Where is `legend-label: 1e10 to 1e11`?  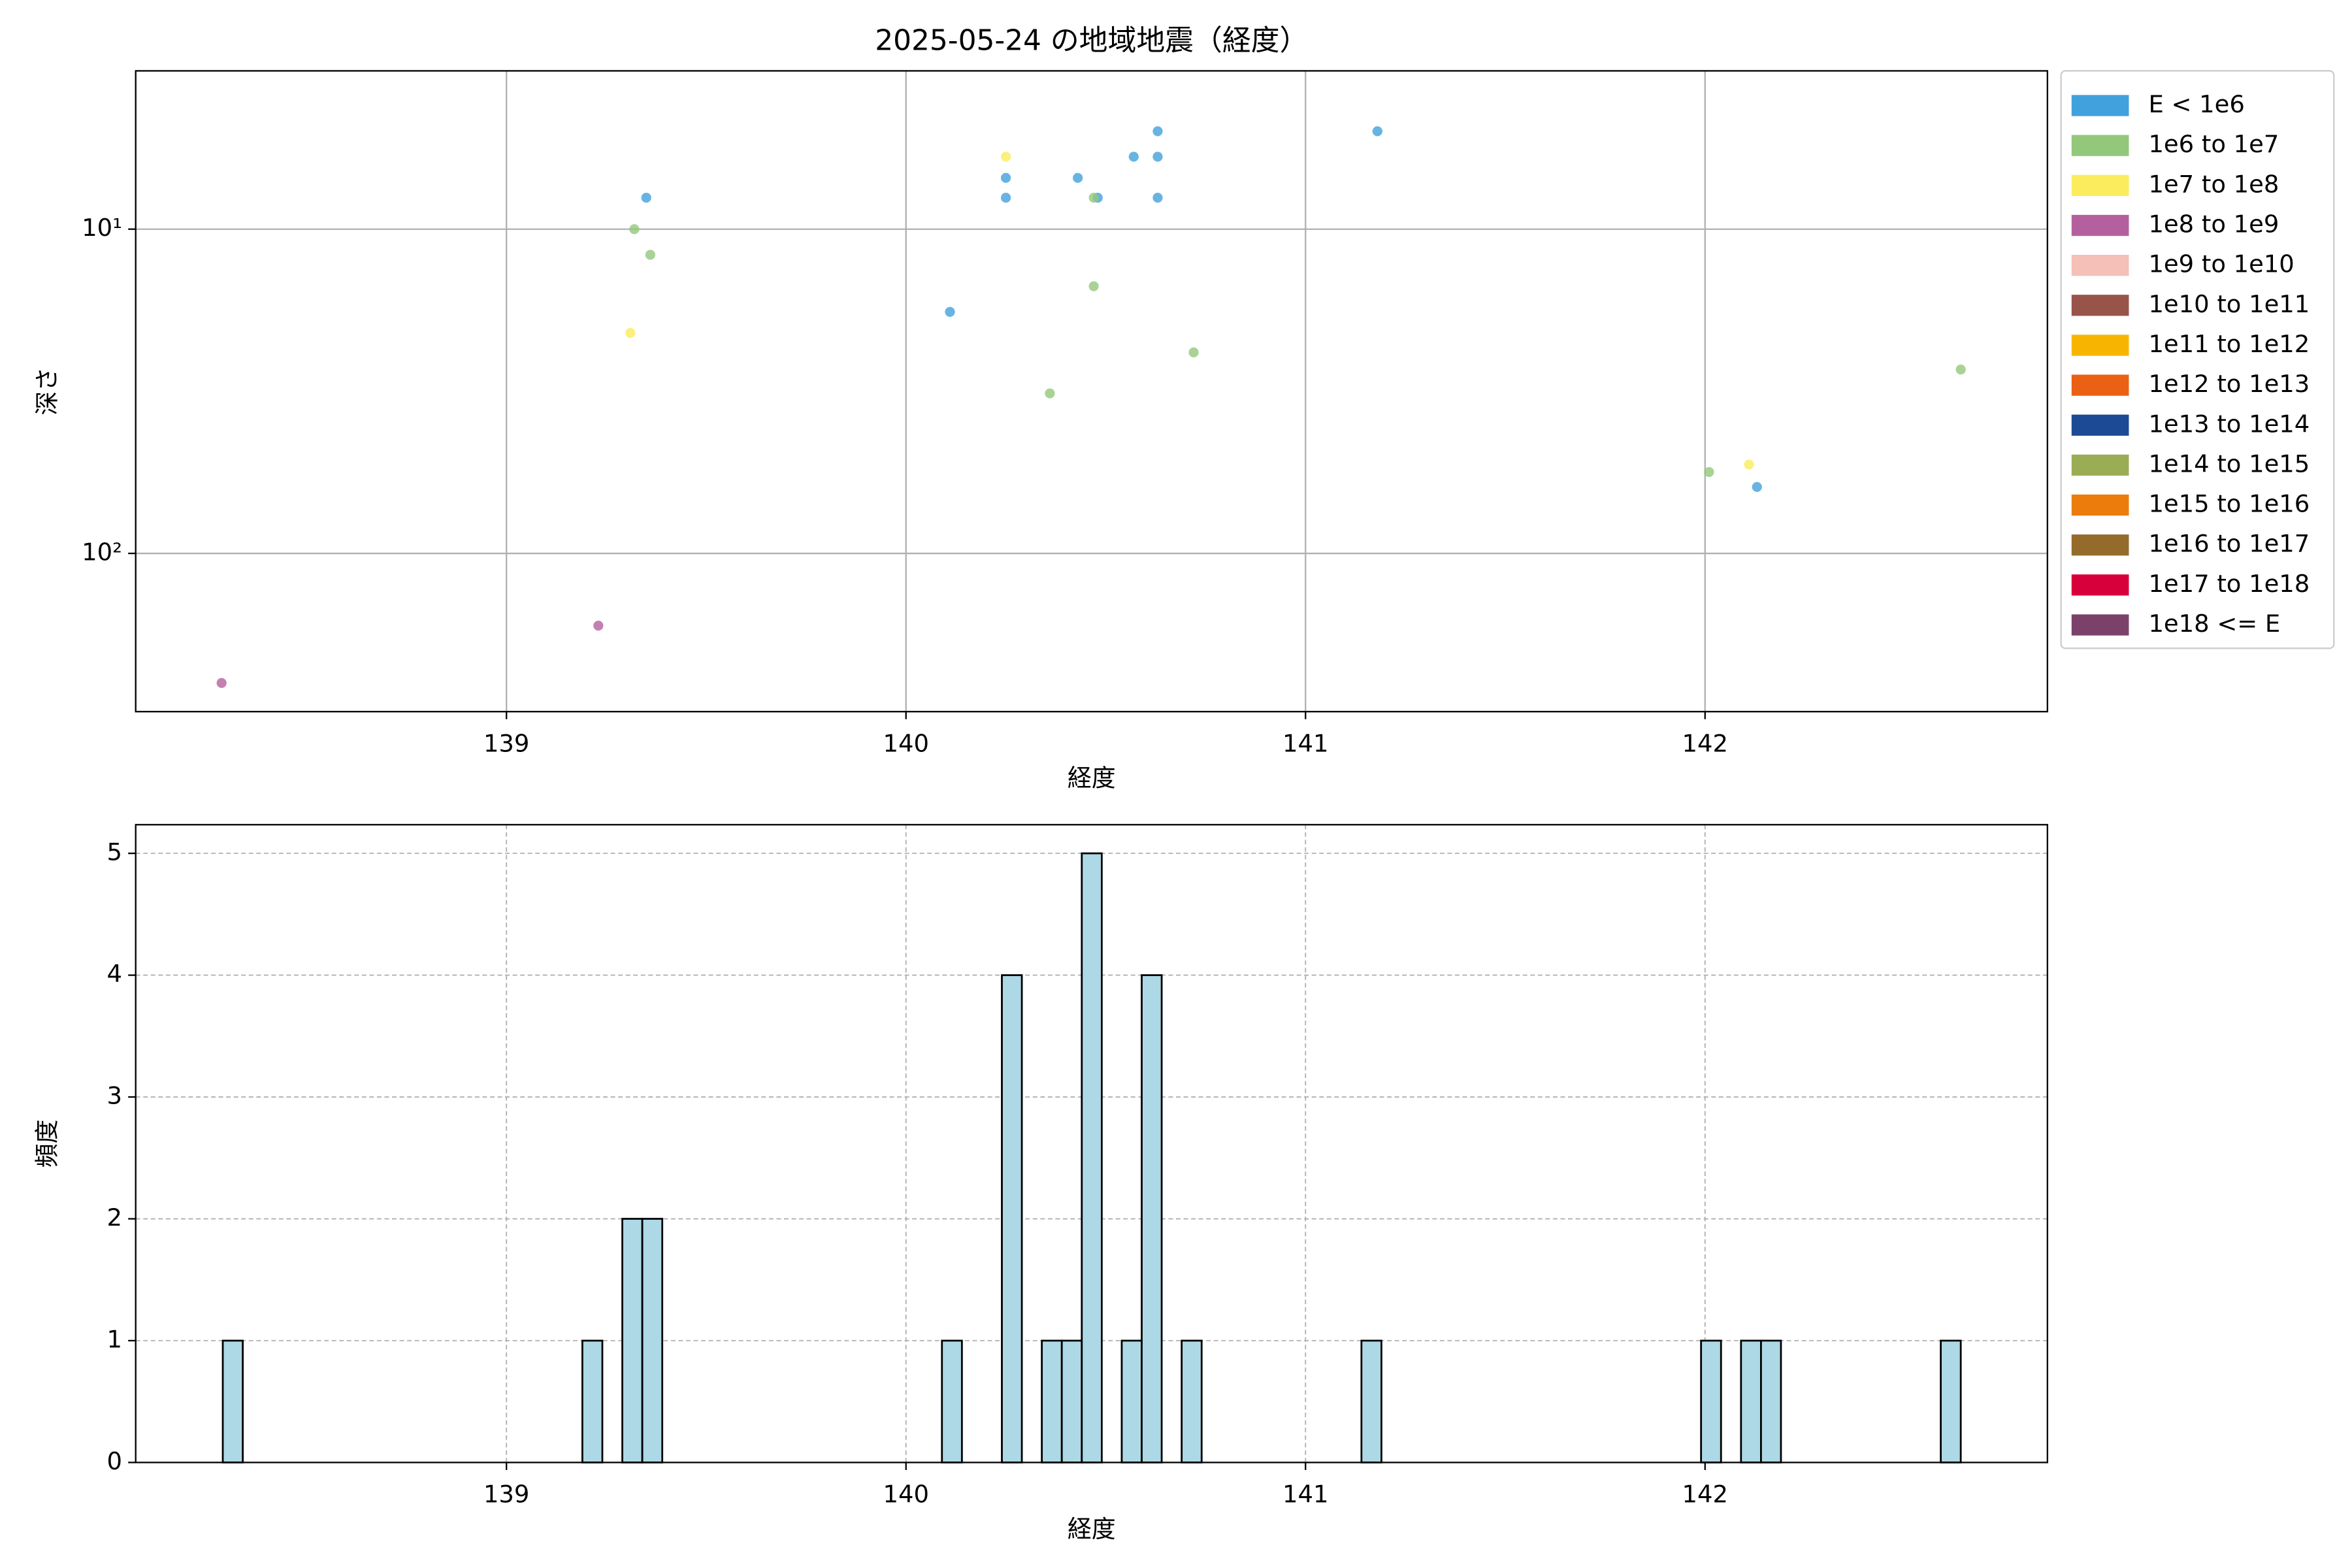 legend-label: 1e10 to 1e11 is located at coordinates (2229, 304).